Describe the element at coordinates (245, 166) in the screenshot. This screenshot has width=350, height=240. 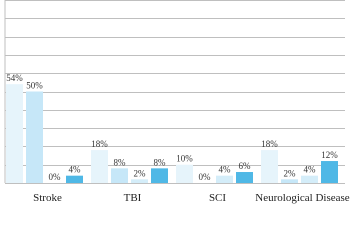
I see `value-label: 6%` at that location.